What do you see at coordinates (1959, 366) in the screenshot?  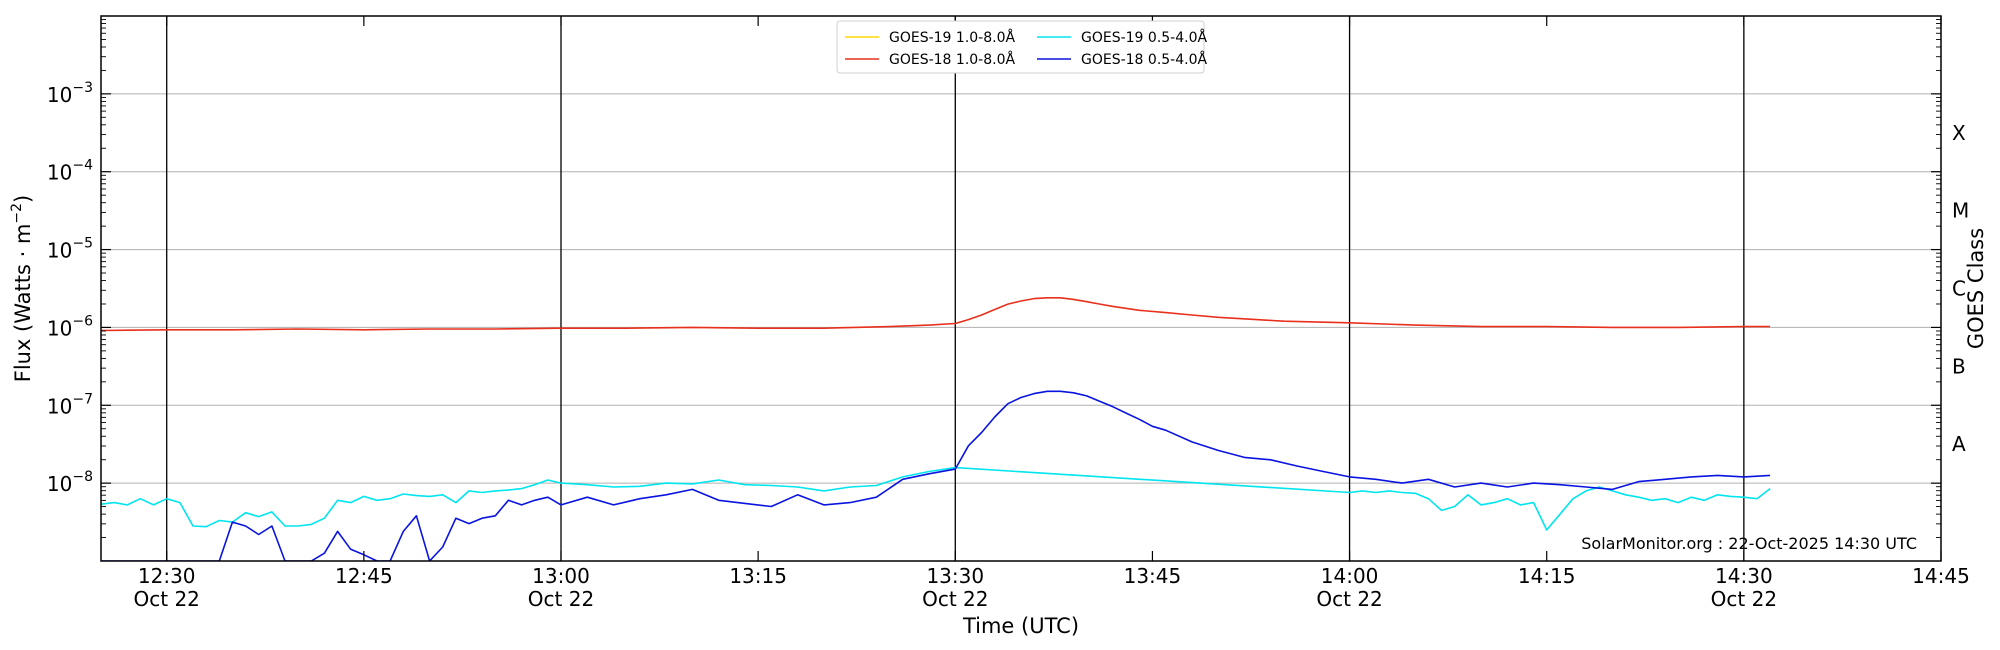 I see `goes-class-b: B` at bounding box center [1959, 366].